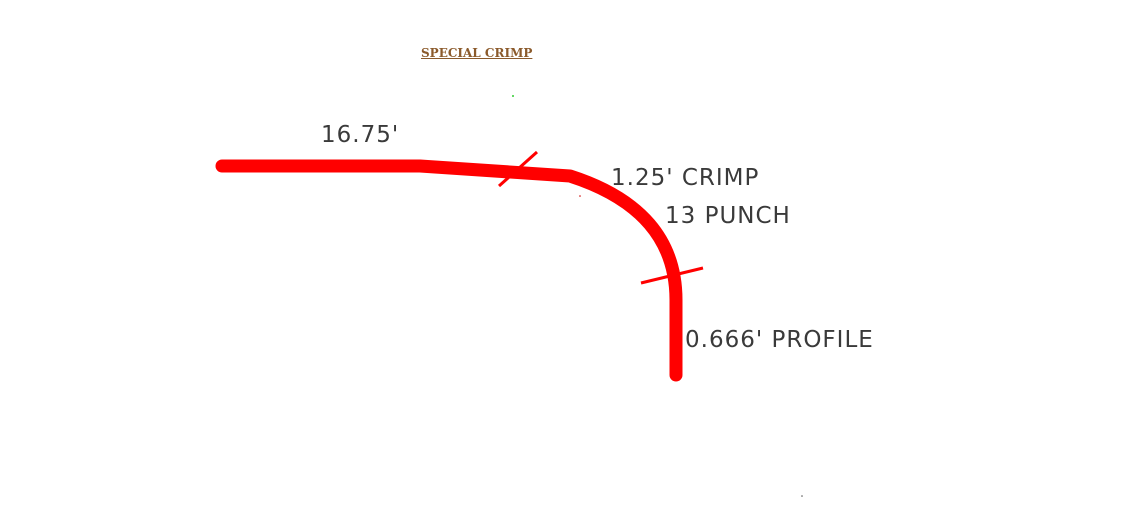 This screenshot has width=1138, height=513. I want to click on diagram-title: SPECIAL CRIMP, so click(477, 53).